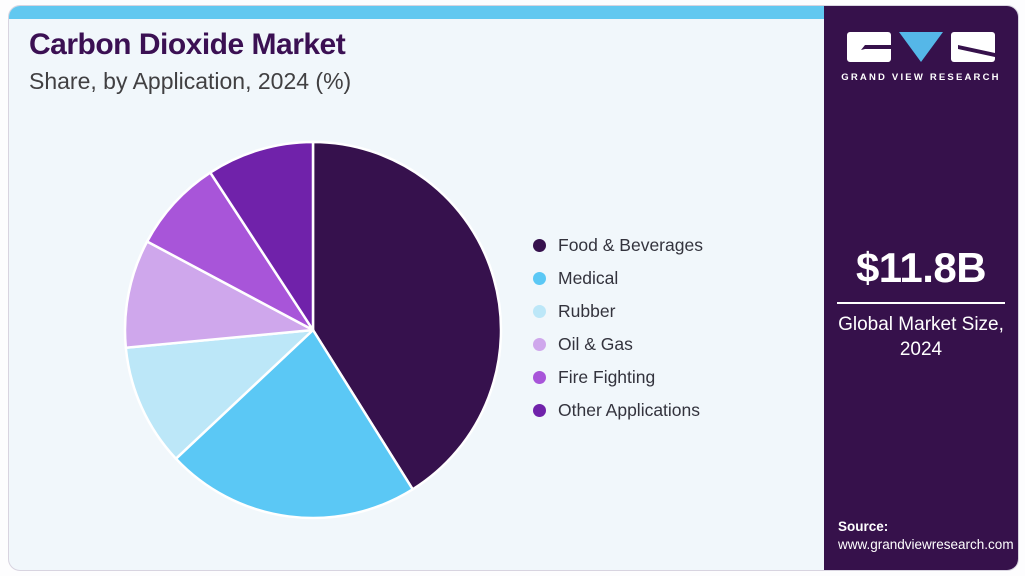  What do you see at coordinates (416, 12) in the screenshot?
I see `top-accent-bar` at bounding box center [416, 12].